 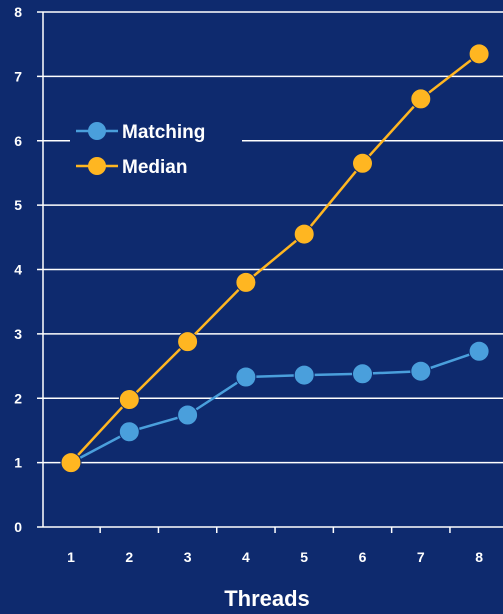 I want to click on y-tick-labels: 0 1 2 3 4 5 6 7 8, so click(x=18, y=269).